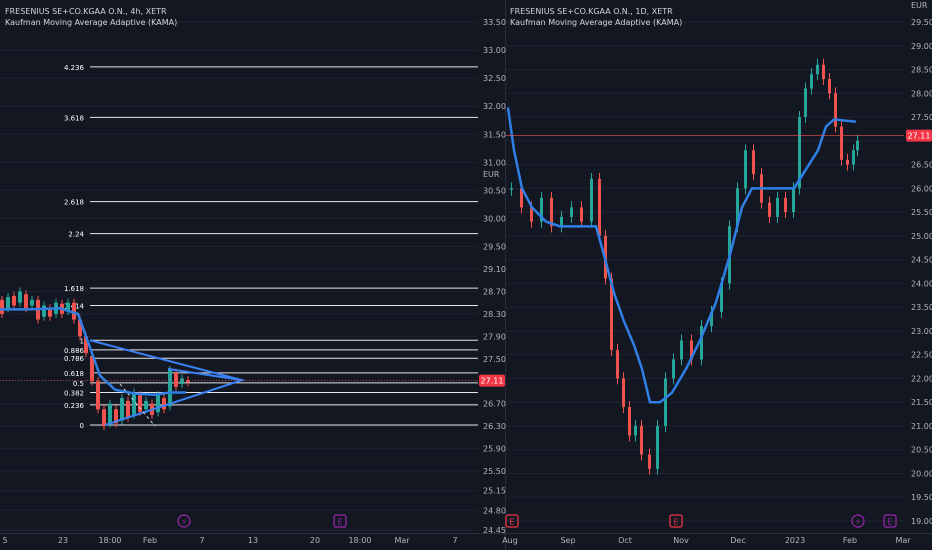 The width and height of the screenshot is (932, 550). What do you see at coordinates (921, 22) in the screenshot?
I see `right-y-tick-label: 29.50` at bounding box center [921, 22].